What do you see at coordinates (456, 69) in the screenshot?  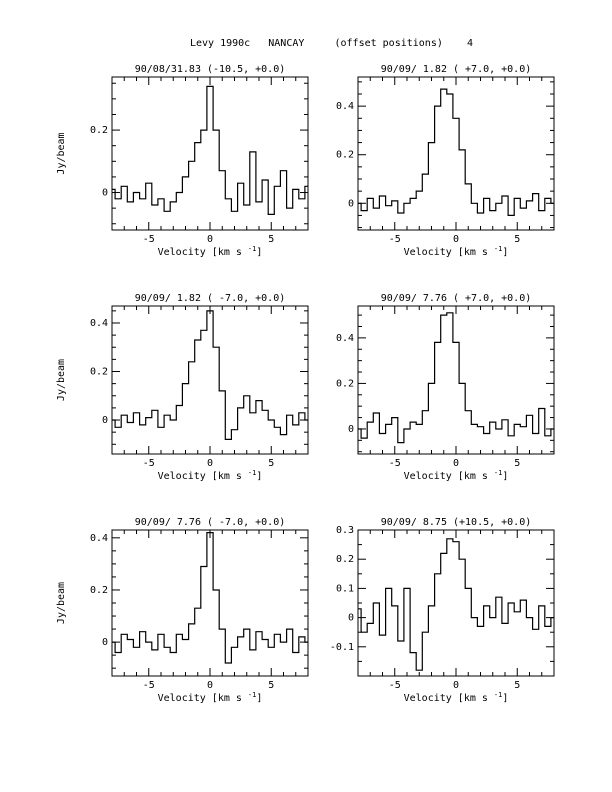 I see `panel-title: 90/09/ 1.82 ( +7.0, +0.0)` at bounding box center [456, 69].